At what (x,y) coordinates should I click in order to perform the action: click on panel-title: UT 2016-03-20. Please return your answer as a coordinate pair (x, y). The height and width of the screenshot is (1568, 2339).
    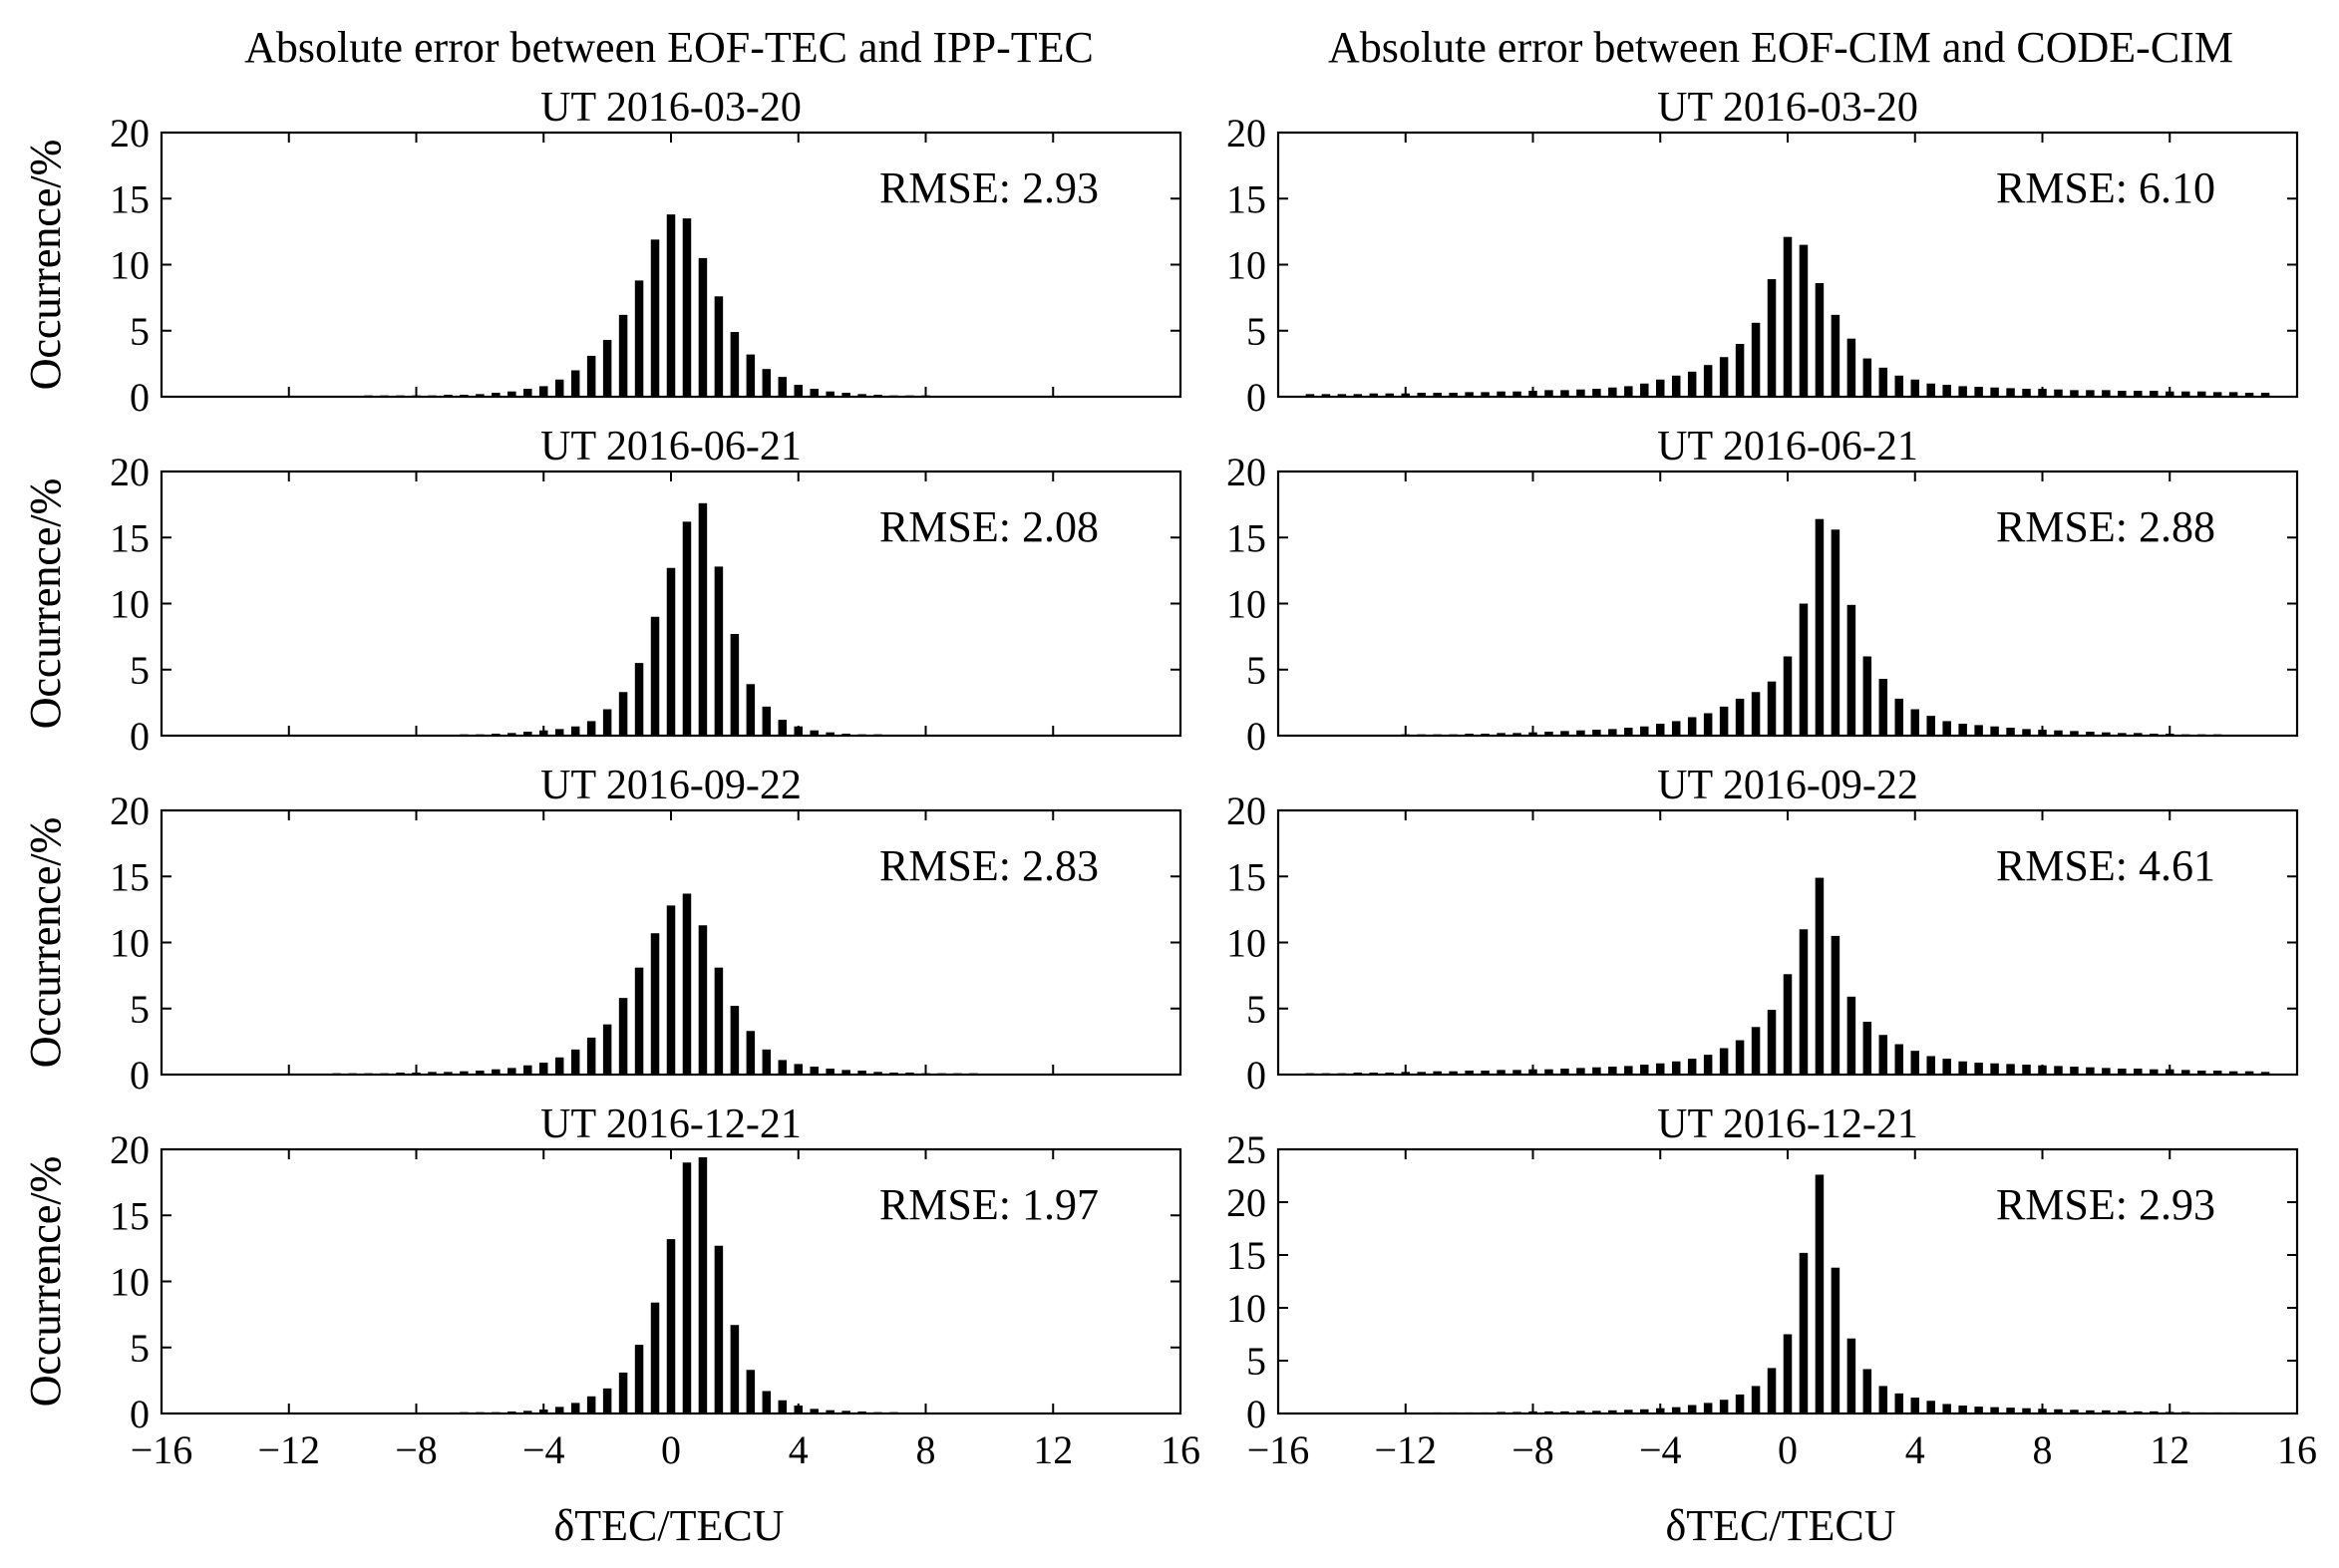
    Looking at the image, I should click on (1787, 108).